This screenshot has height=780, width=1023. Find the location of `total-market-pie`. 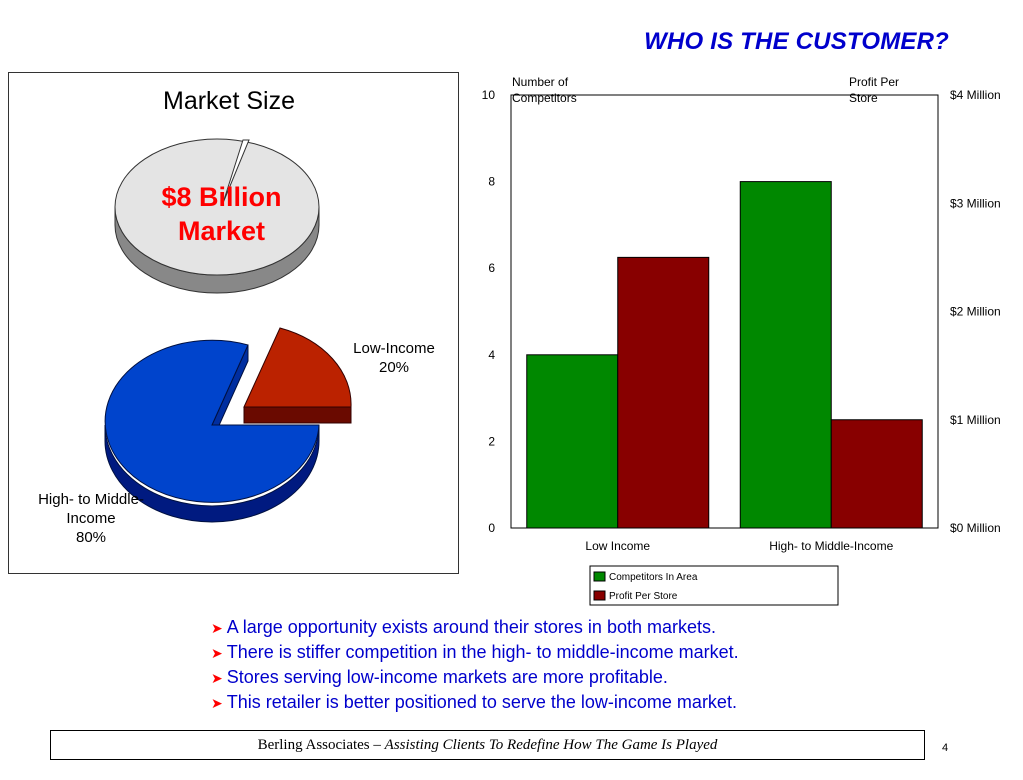

total-market-pie is located at coordinates (217, 216).